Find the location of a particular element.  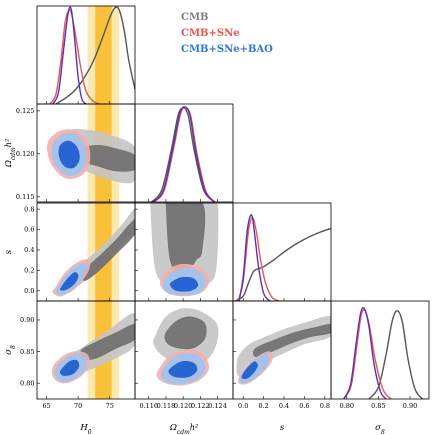

pdf-panel-H0 is located at coordinates (92, 55).